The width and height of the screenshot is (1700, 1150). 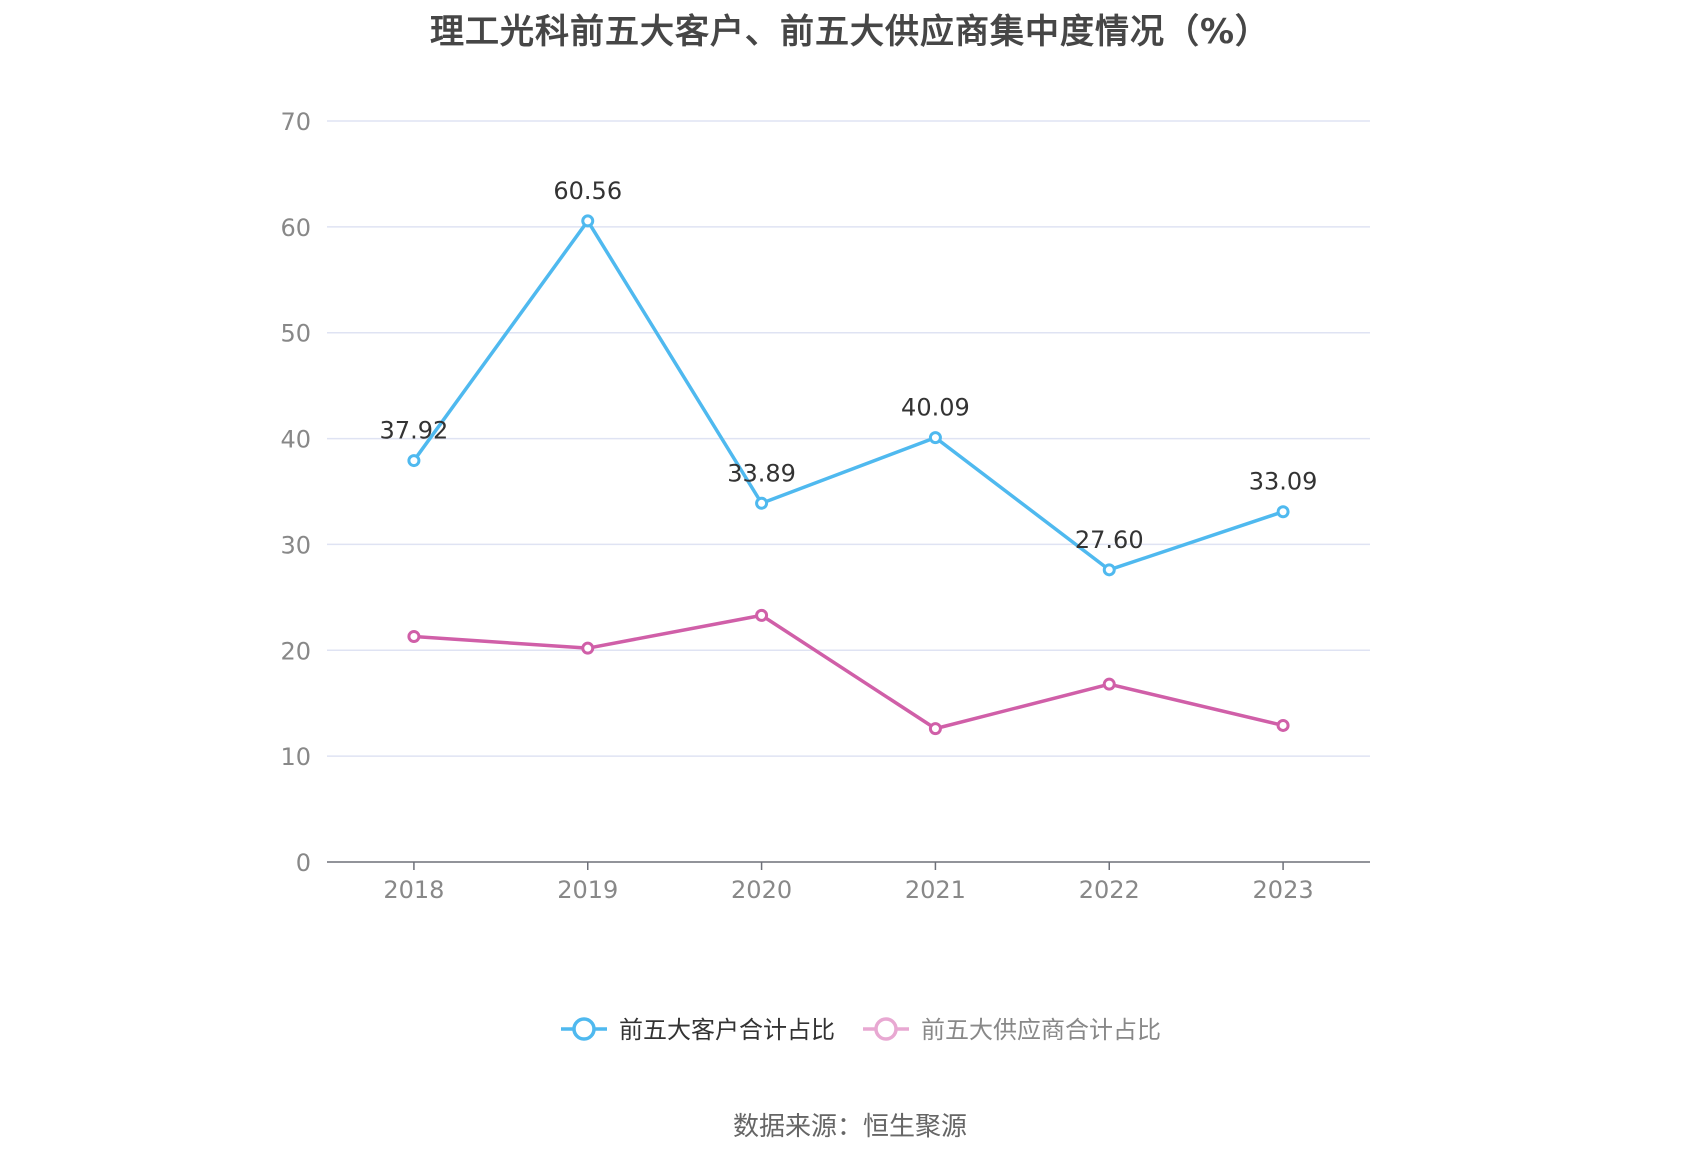 I want to click on data-source: 数据来源：恒生聚源, so click(x=849, y=1127).